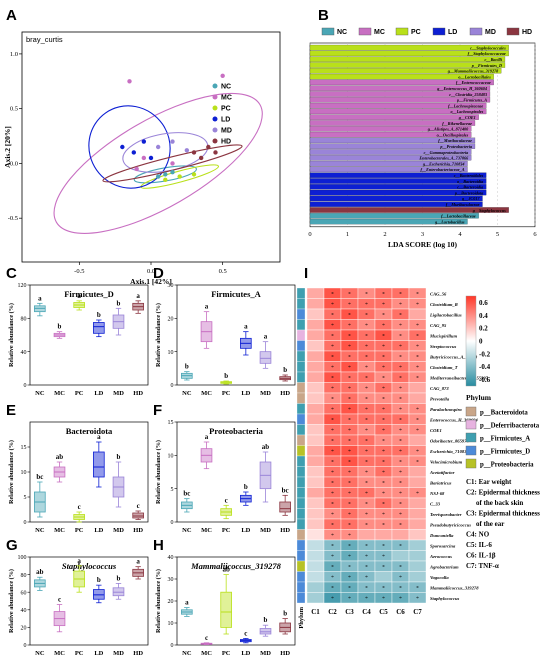  What do you see at coordinates (236, 335) in the screenshot?
I see `box-d-plot-frame` at bounding box center [236, 335].